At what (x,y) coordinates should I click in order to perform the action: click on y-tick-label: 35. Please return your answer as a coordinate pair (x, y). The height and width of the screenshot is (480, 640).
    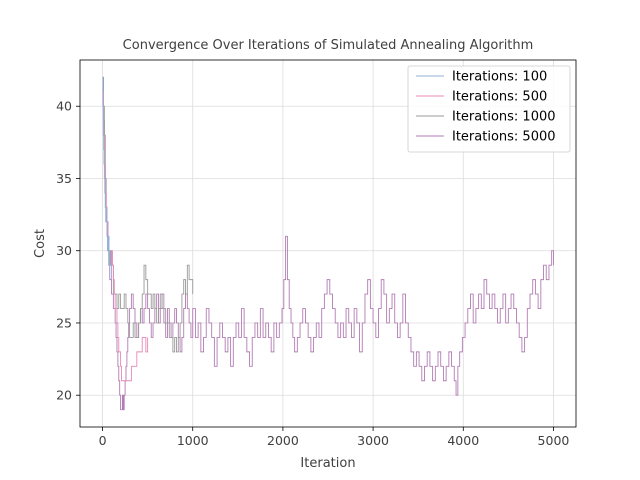
    Looking at the image, I should click on (64, 178).